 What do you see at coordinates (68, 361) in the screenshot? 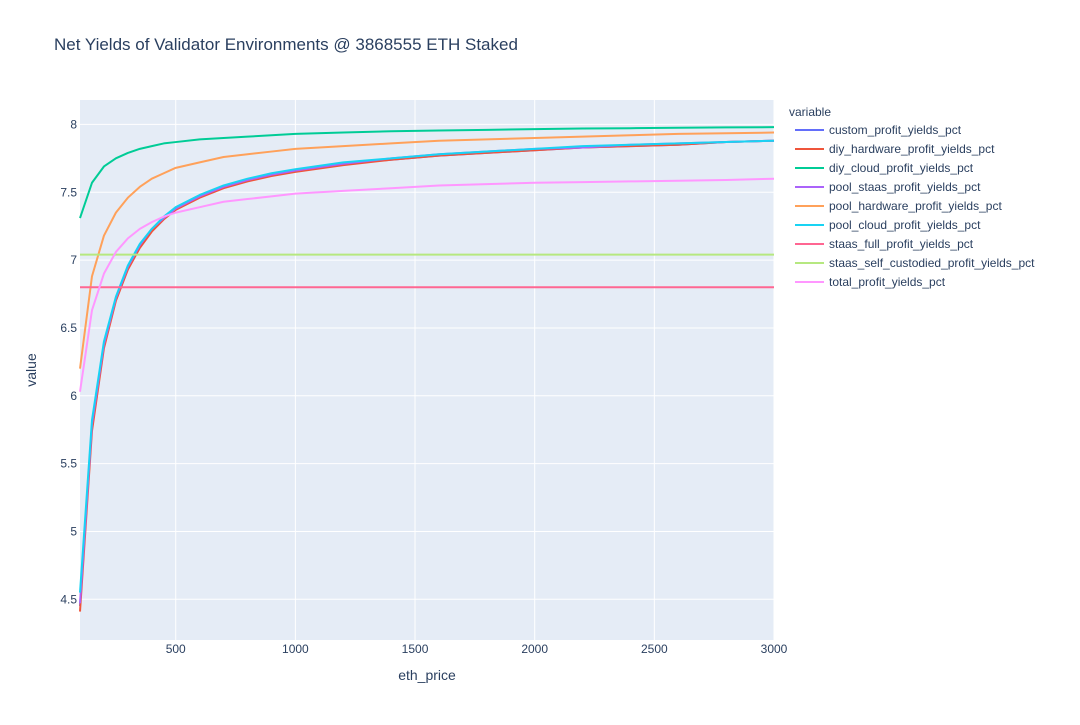
I see `y-axis-ticks: 4.5 5 5.5 6 6.5 7 7.5 8` at bounding box center [68, 361].